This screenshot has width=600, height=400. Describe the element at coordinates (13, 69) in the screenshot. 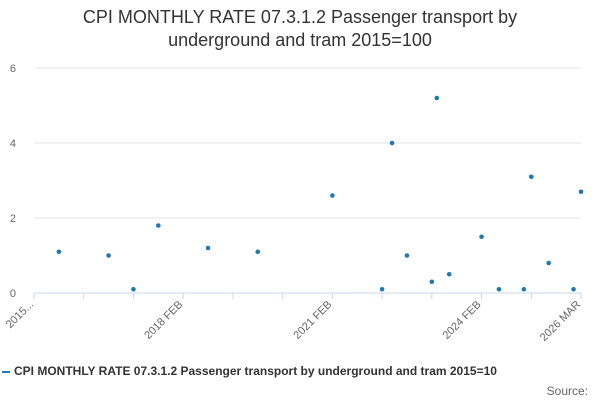

I see `y-tick-label: 6` at that location.